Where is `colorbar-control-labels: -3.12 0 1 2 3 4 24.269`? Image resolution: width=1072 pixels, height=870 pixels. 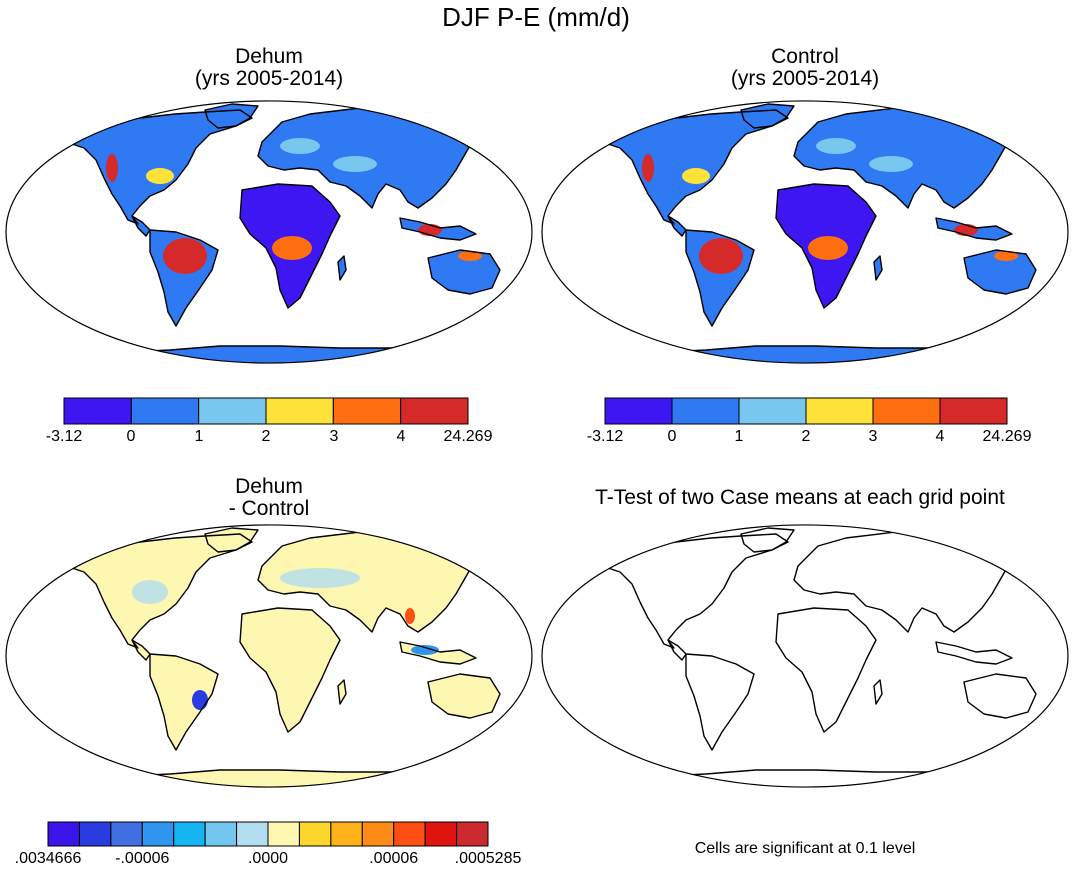
colorbar-control-labels: -3.12 0 1 2 3 4 24.269 is located at coordinates (809, 438).